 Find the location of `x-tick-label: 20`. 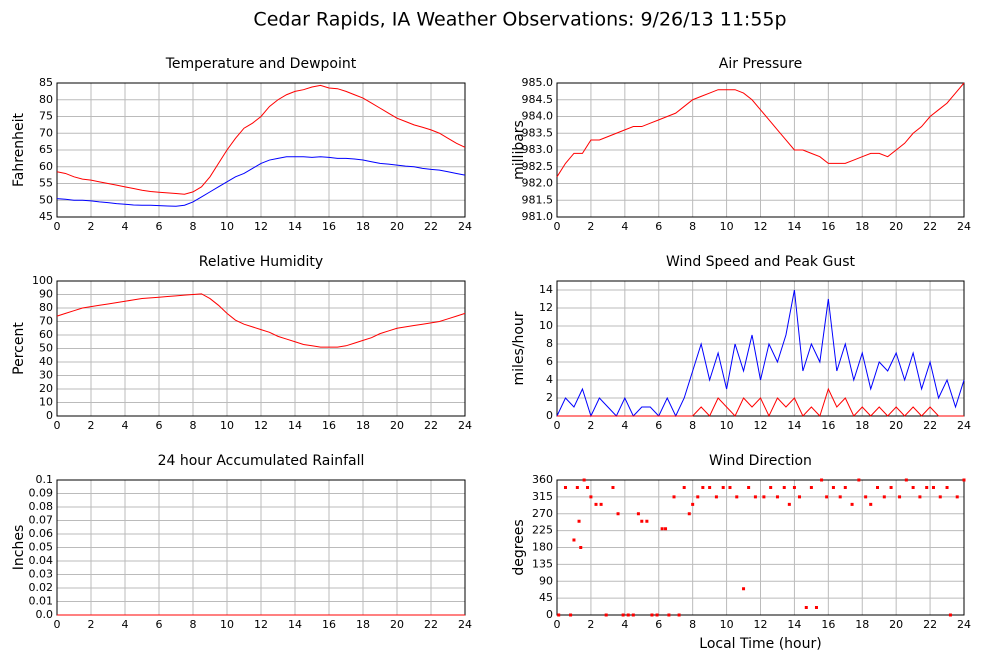

x-tick-label: 20 is located at coordinates (896, 425).